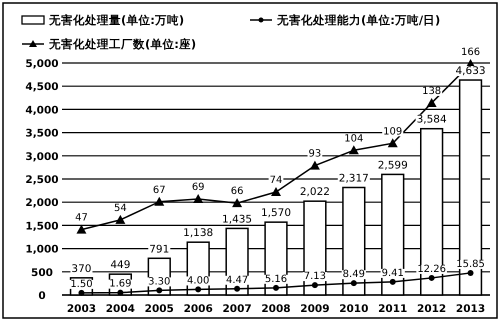 The image size is (500, 321). What do you see at coordinates (315, 309) in the screenshot?
I see `x-tick-label: 2009` at bounding box center [315, 309].